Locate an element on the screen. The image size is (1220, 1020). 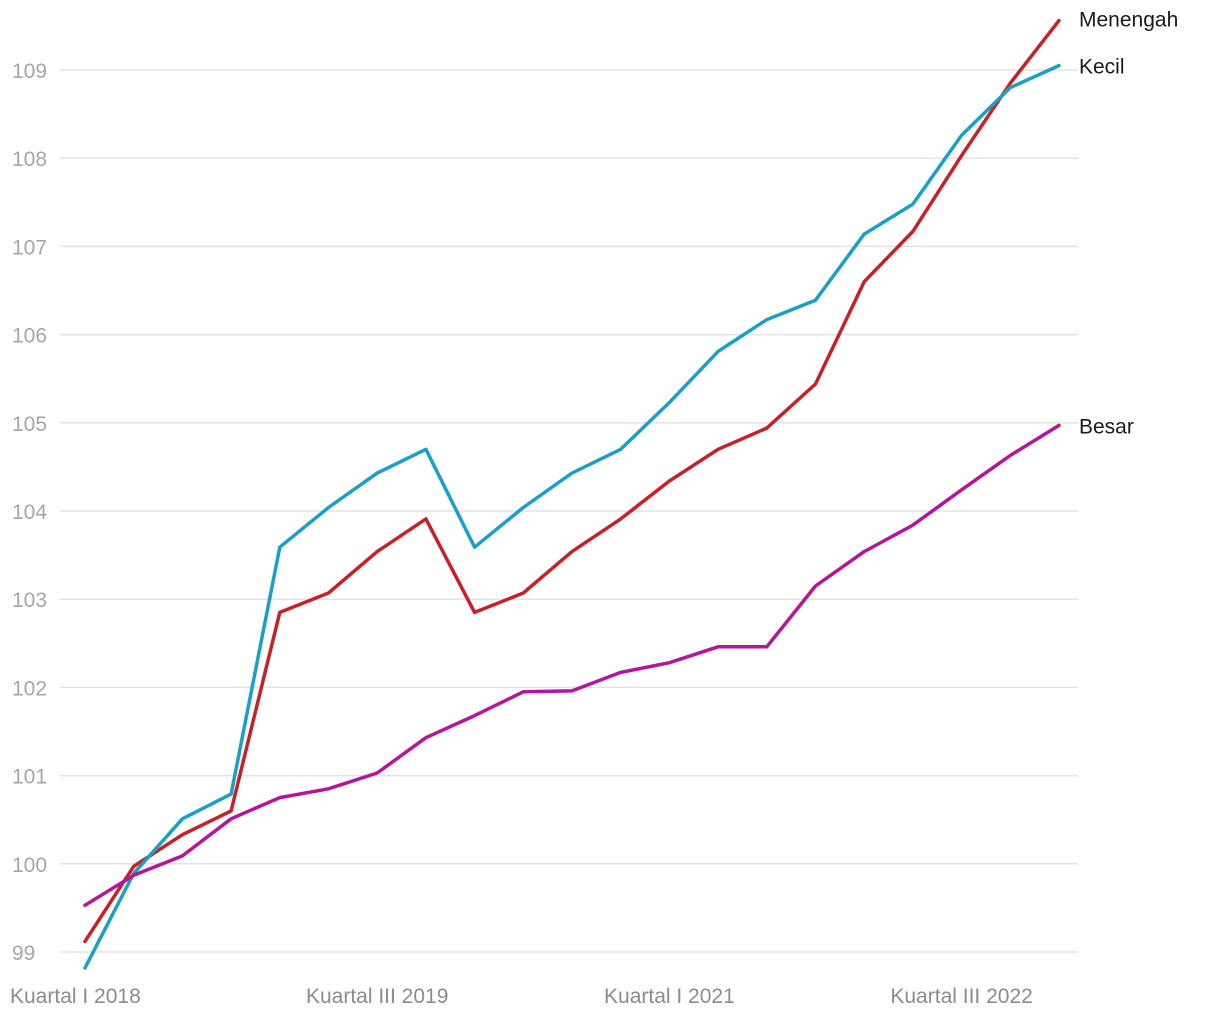
y-tick-label: 107 is located at coordinates (29, 247).